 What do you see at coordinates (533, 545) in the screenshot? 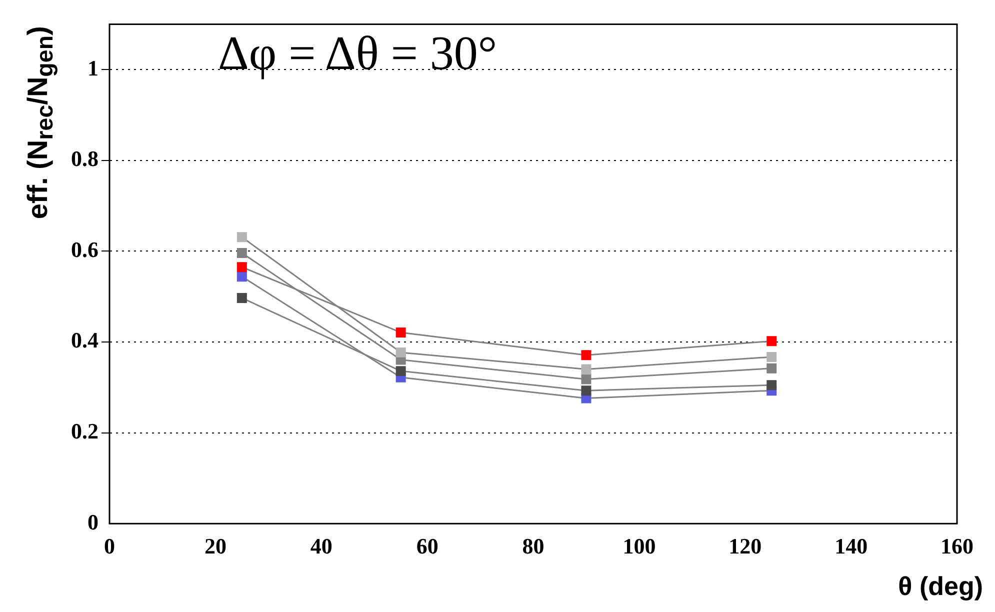
I see `x-tick-label: 80` at bounding box center [533, 545].